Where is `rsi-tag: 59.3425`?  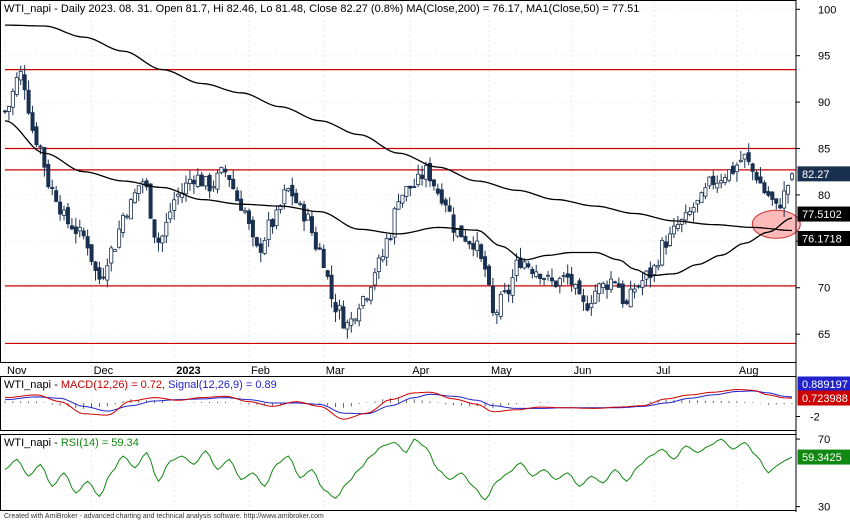 rsi-tag: 59.3425 is located at coordinates (823, 457).